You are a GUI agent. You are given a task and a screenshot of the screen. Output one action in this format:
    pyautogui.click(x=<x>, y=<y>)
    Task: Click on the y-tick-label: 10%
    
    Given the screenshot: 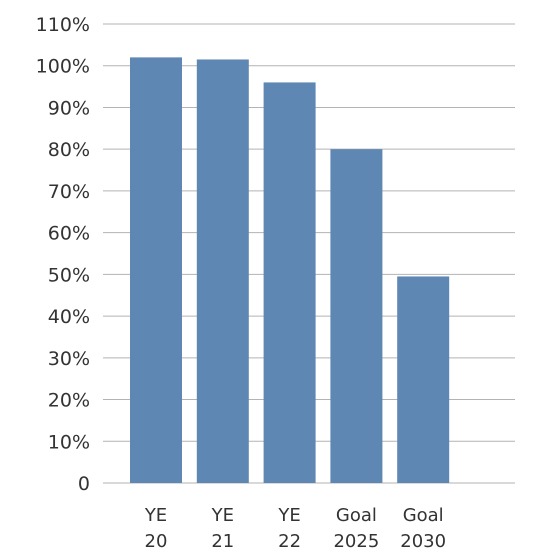 What is the action you would take?
    pyautogui.click(x=69, y=442)
    